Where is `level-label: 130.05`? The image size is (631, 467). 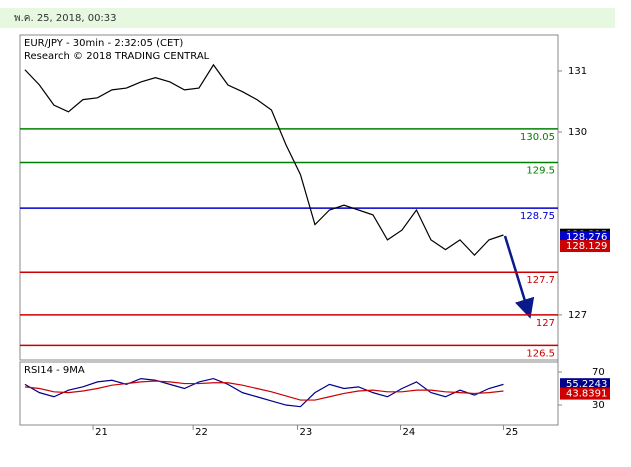 level-label: 130.05 is located at coordinates (537, 137).